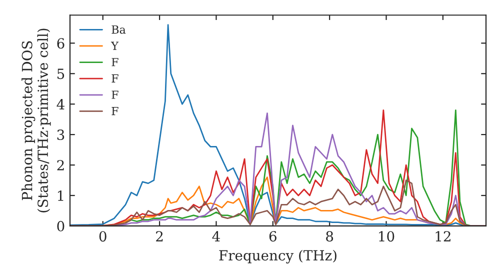 The width and height of the screenshot is (500, 280). I want to click on x-tick-label: 0, so click(102, 236).